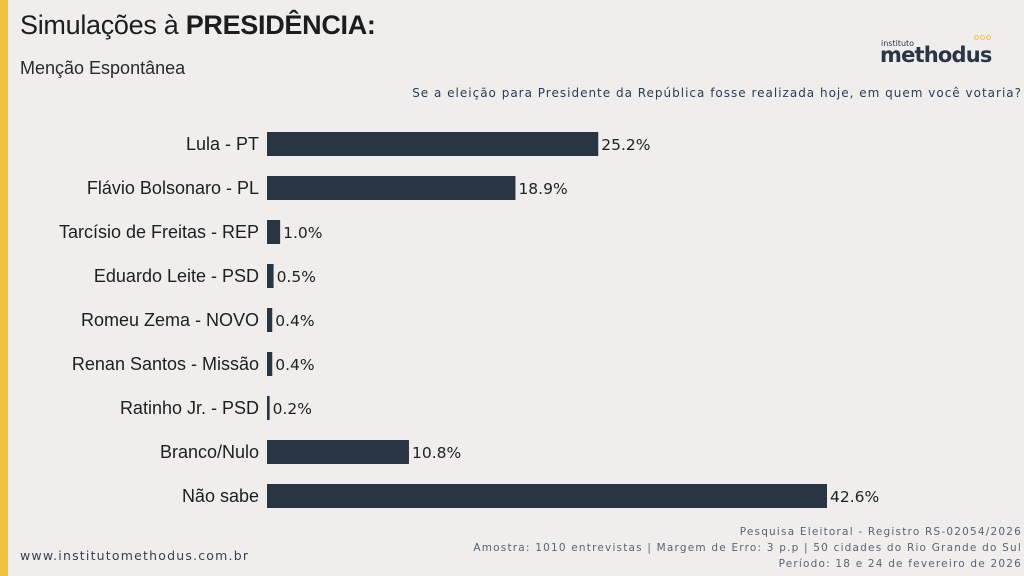  Describe the element at coordinates (900, 564) in the screenshot. I see `survey-period: Período: 18 e 24 de fevereiro de 2026` at that location.